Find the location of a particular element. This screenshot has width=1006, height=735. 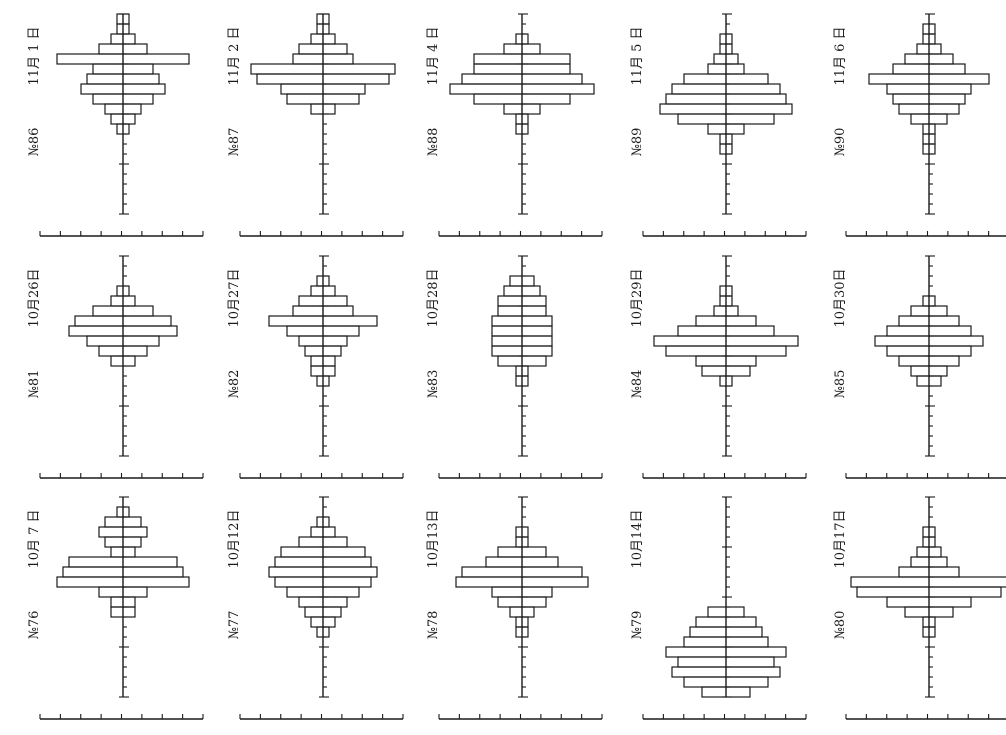

panel-1-date-label: 11月 2 日 is located at coordinates (234, 55).